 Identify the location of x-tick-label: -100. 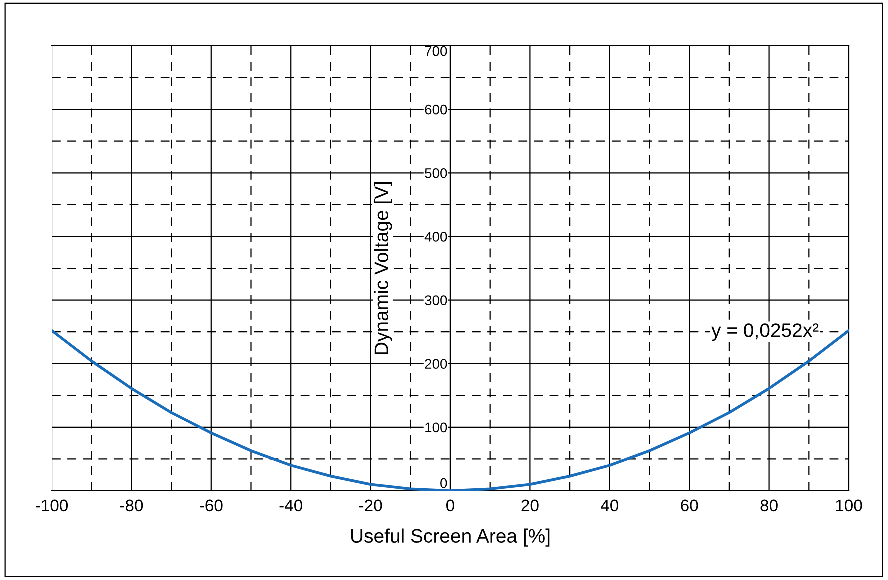
(52, 506).